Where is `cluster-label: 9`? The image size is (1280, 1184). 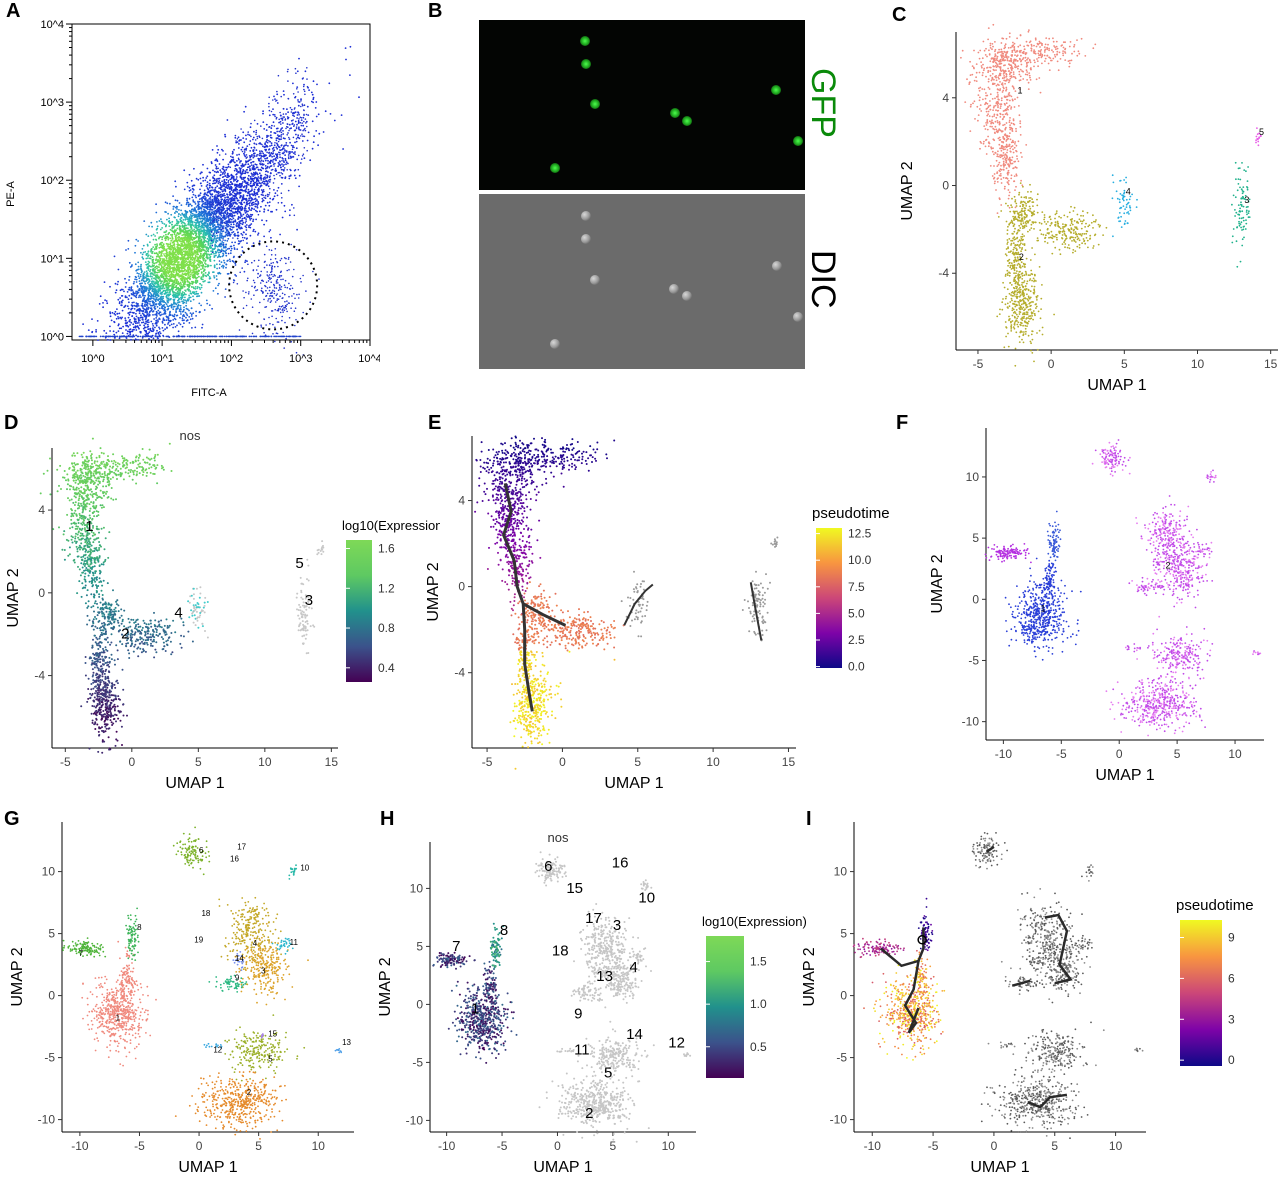
cluster-label: 9 is located at coordinates (578, 1013).